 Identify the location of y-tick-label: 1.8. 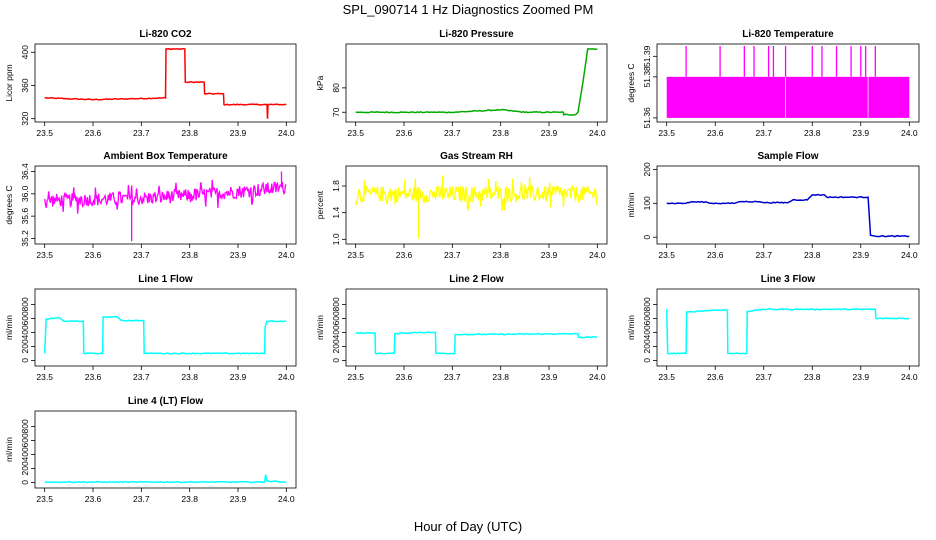
(336, 186).